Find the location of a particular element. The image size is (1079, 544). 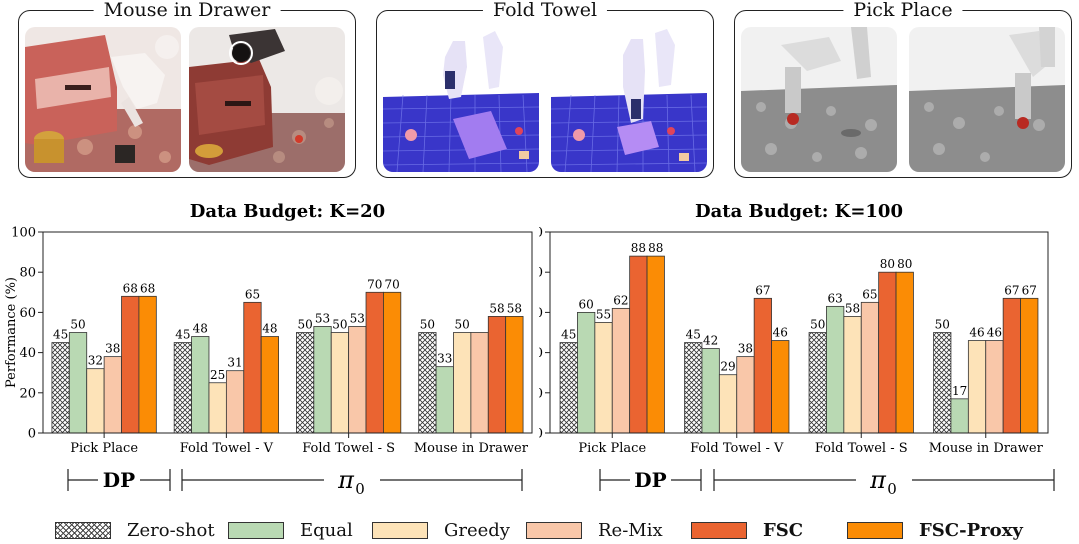

data-label: 80 is located at coordinates (904, 264).